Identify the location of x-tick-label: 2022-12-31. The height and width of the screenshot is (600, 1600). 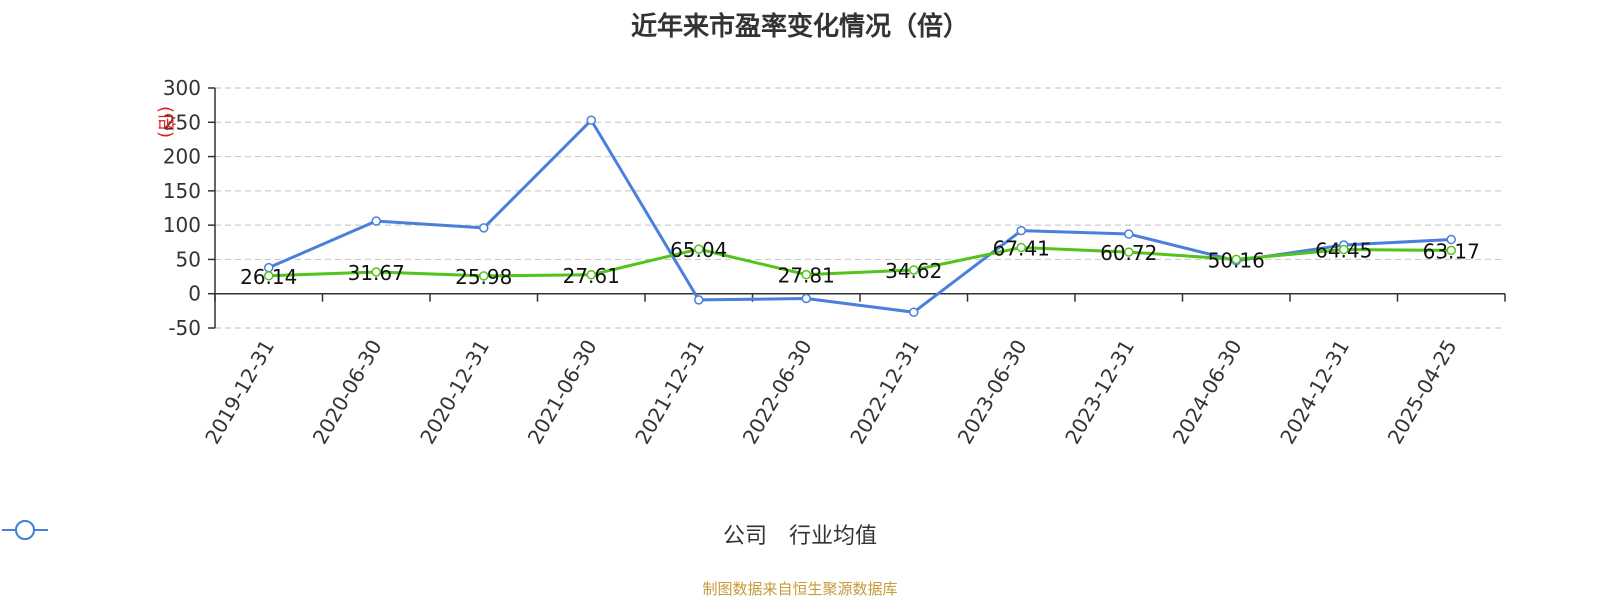
(884, 392).